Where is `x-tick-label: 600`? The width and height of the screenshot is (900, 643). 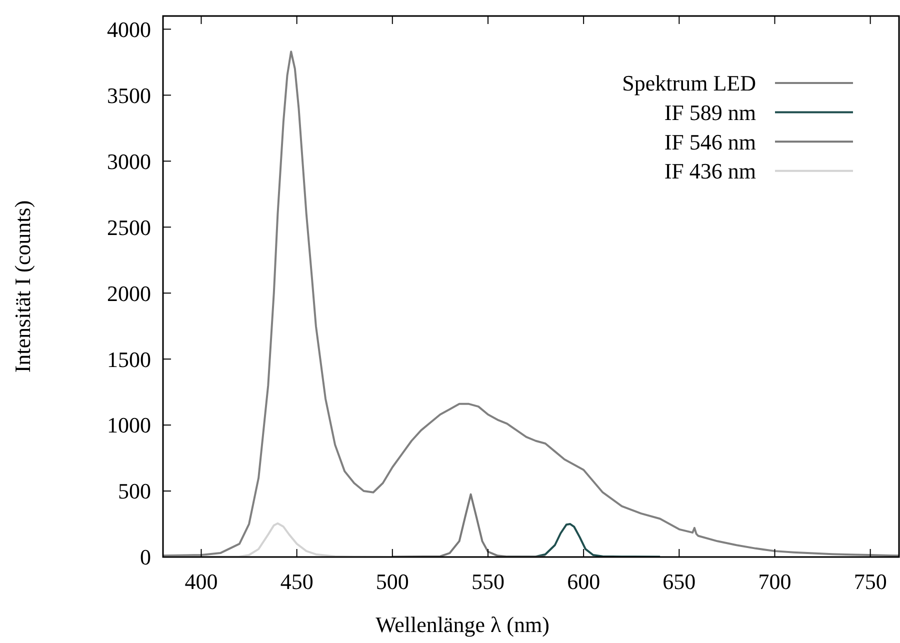 x-tick-label: 600 is located at coordinates (583, 581).